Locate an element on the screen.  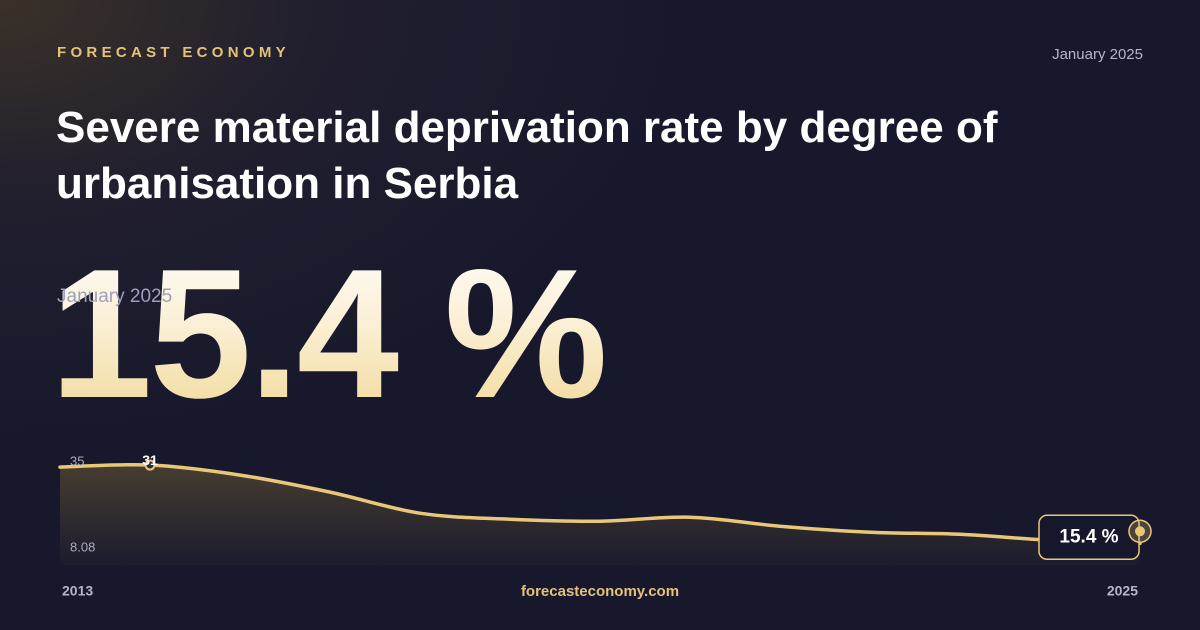
area-fill is located at coordinates (600, 514).